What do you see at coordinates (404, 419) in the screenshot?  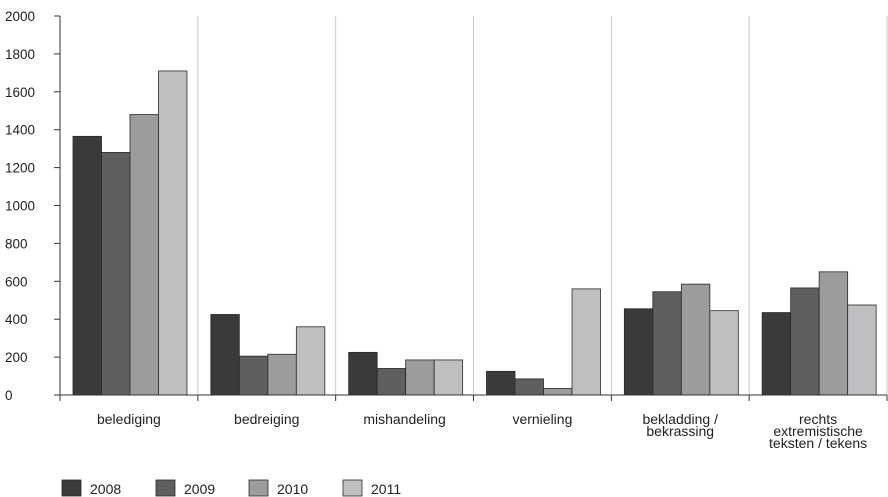 I see `x-category-label: mishandeling` at bounding box center [404, 419].